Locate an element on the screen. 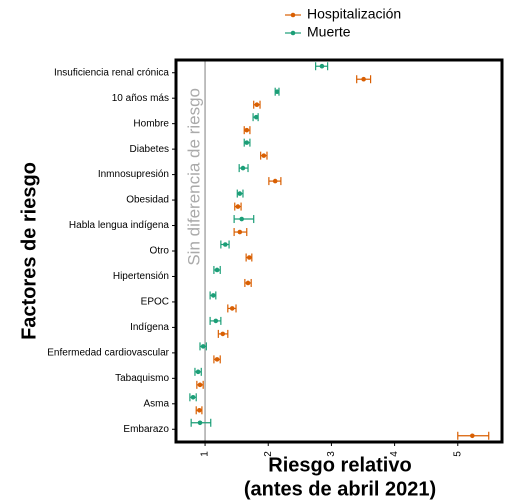  y-tick-label: Indígena is located at coordinates (149, 327).